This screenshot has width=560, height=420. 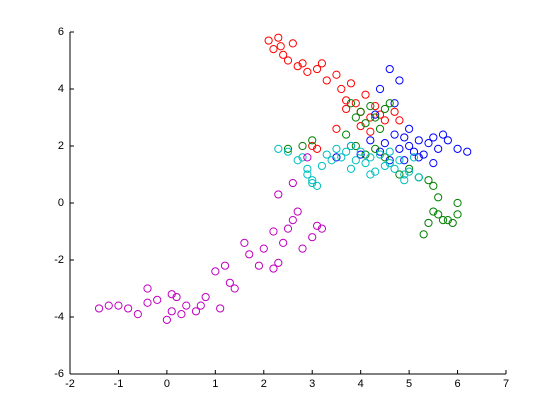 What do you see at coordinates (312, 384) in the screenshot?
I see `x-tick-label: 3` at bounding box center [312, 384].